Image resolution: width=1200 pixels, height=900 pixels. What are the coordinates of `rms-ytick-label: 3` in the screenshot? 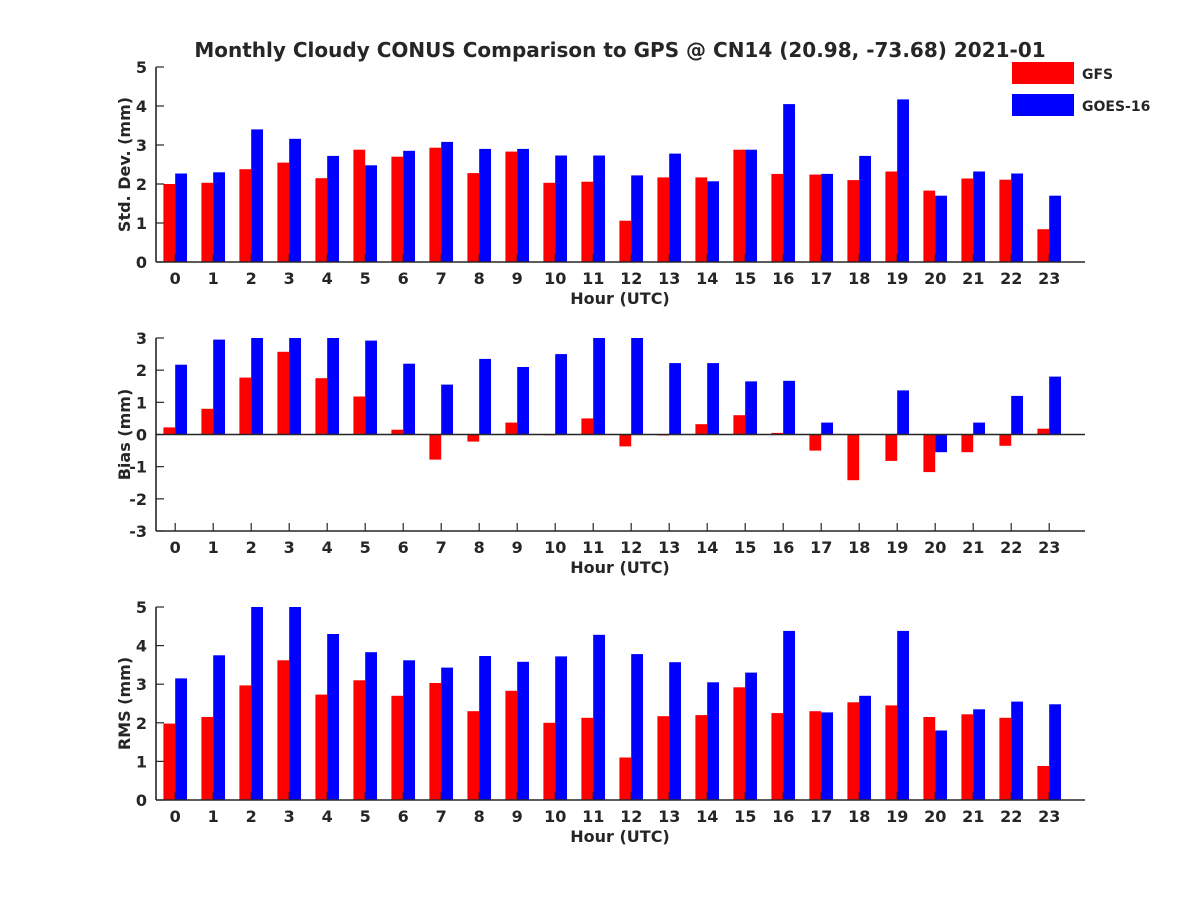 It's located at (141, 684).